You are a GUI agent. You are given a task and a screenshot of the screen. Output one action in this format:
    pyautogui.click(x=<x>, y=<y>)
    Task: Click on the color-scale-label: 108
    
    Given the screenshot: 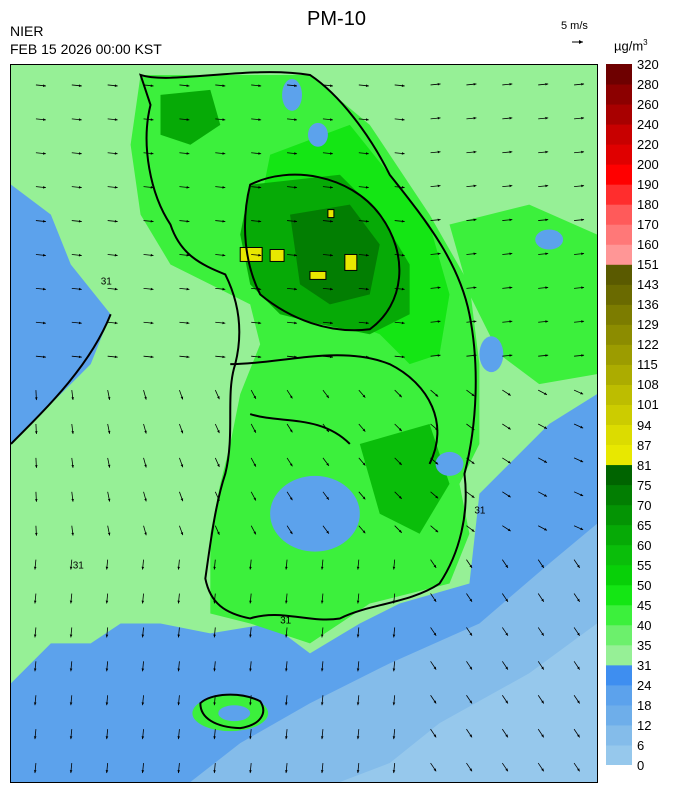 What is the action you would take?
    pyautogui.click(x=648, y=384)
    